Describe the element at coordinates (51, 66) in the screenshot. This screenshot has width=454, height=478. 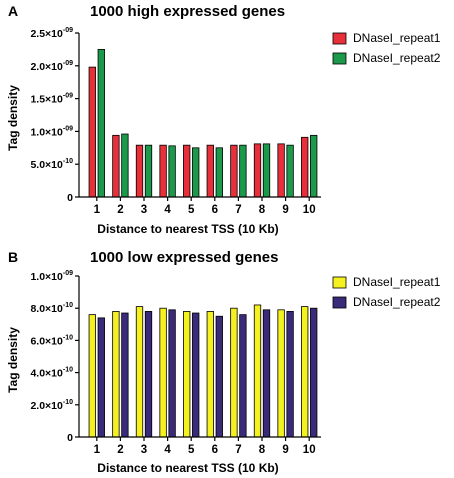
I see `panel-a-ytick-label: 2.0×10-09` at that location.